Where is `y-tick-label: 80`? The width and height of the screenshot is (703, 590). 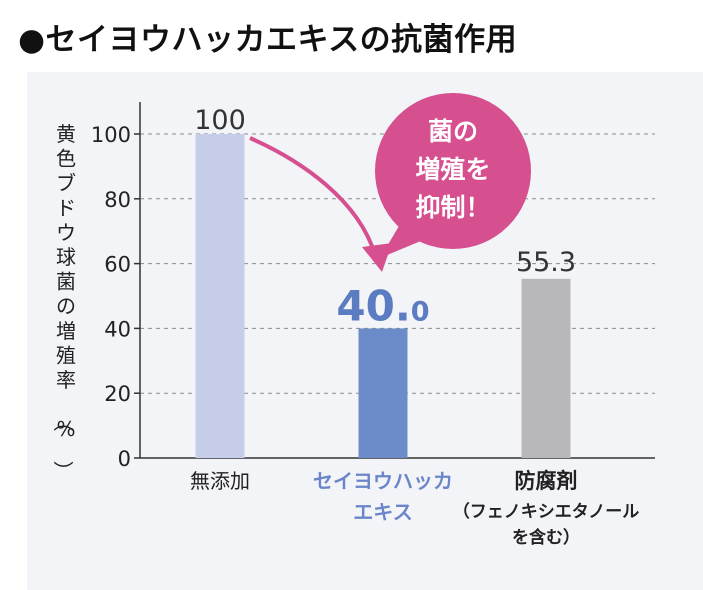 y-tick-label: 80 is located at coordinates (117, 200).